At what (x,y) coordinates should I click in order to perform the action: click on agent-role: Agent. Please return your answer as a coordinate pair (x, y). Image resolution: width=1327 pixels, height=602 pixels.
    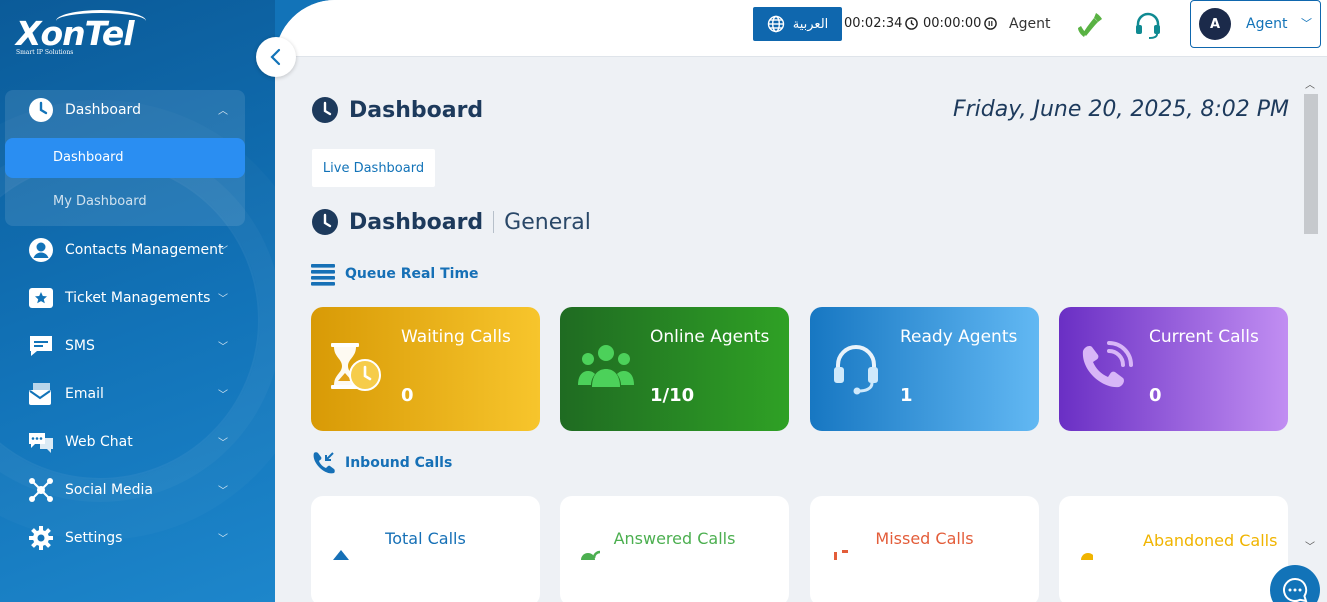
    Looking at the image, I should click on (1030, 24).